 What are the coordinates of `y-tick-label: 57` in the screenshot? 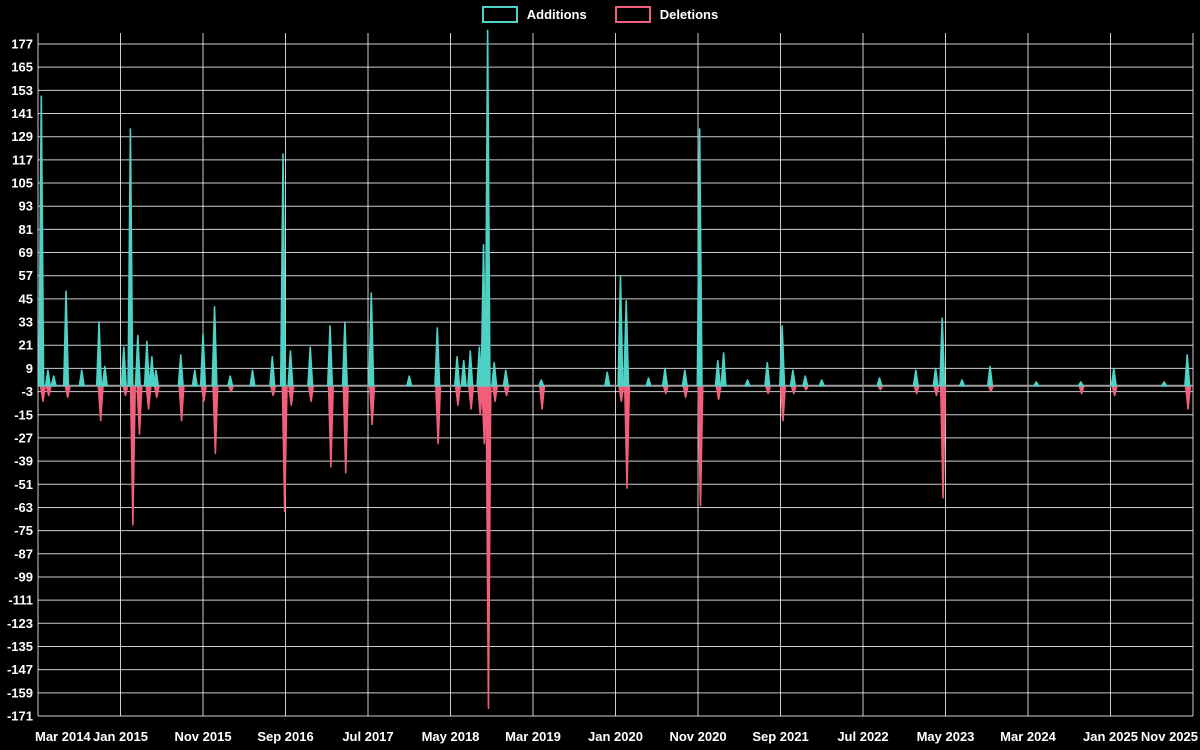 It's located at (26, 275).